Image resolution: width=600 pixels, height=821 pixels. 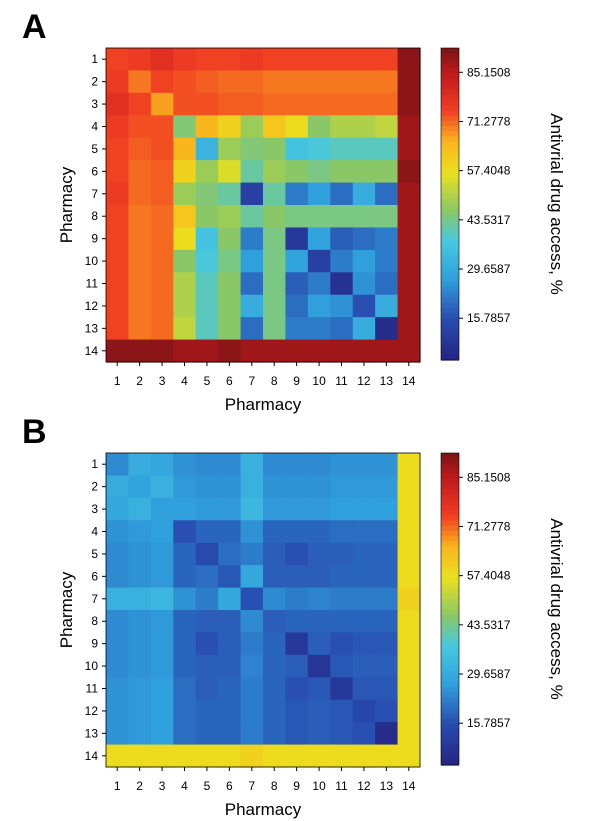 I want to click on y-tick-label: 1, so click(x=94, y=59).